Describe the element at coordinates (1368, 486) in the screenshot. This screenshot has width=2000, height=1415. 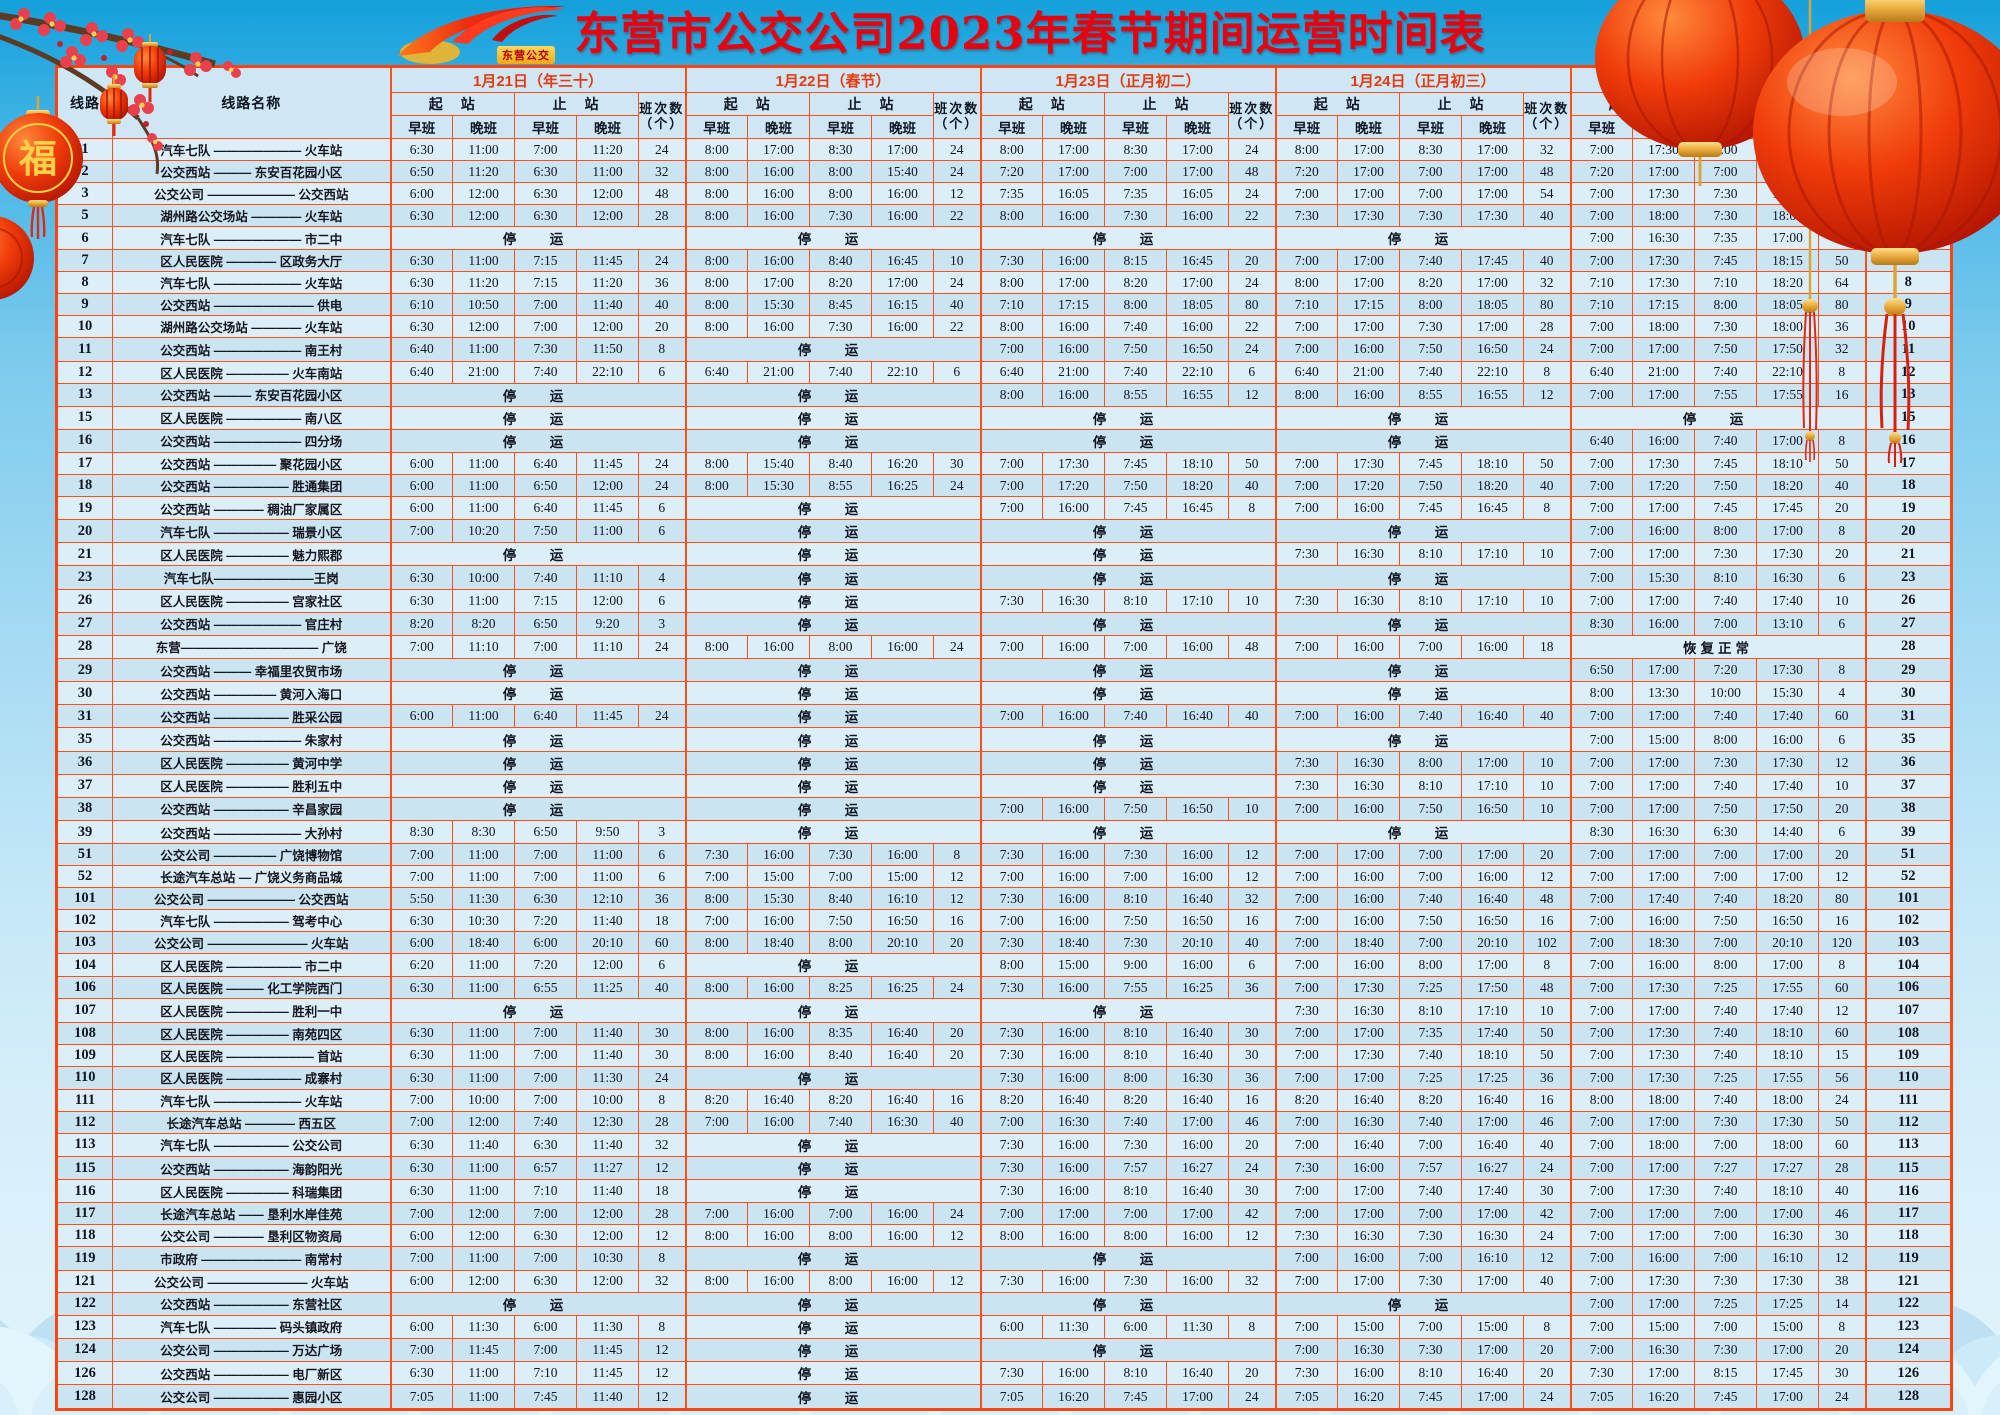
I see `time-cell: 17:20` at that location.